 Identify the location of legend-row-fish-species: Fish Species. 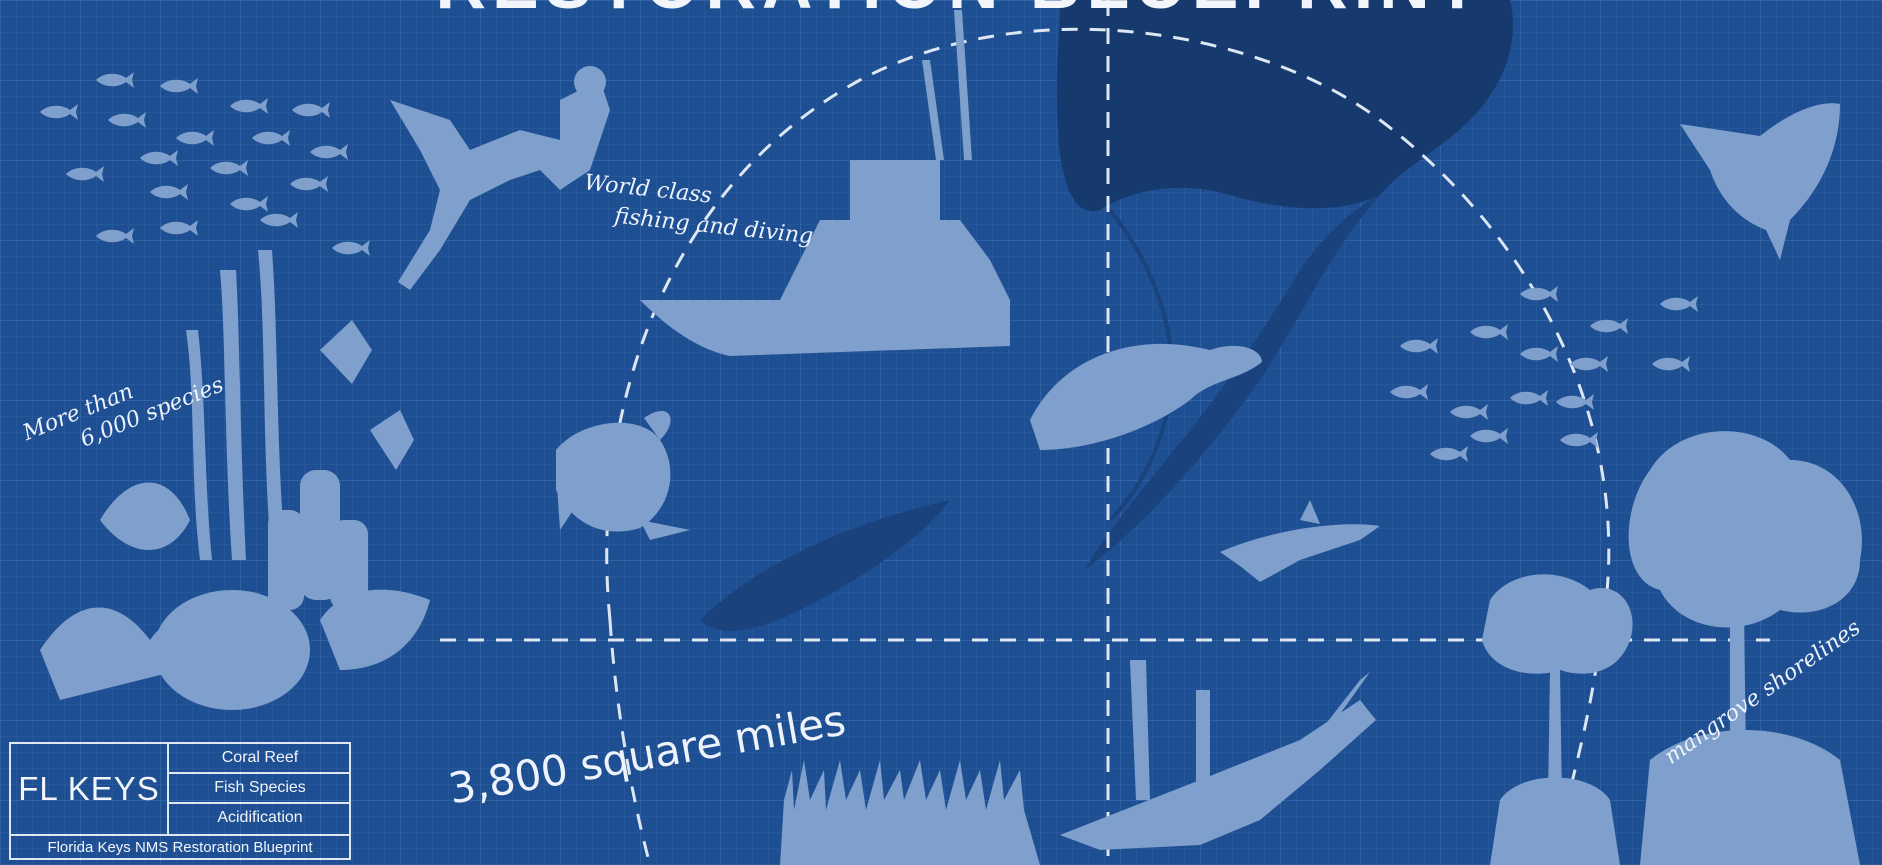
(260, 789).